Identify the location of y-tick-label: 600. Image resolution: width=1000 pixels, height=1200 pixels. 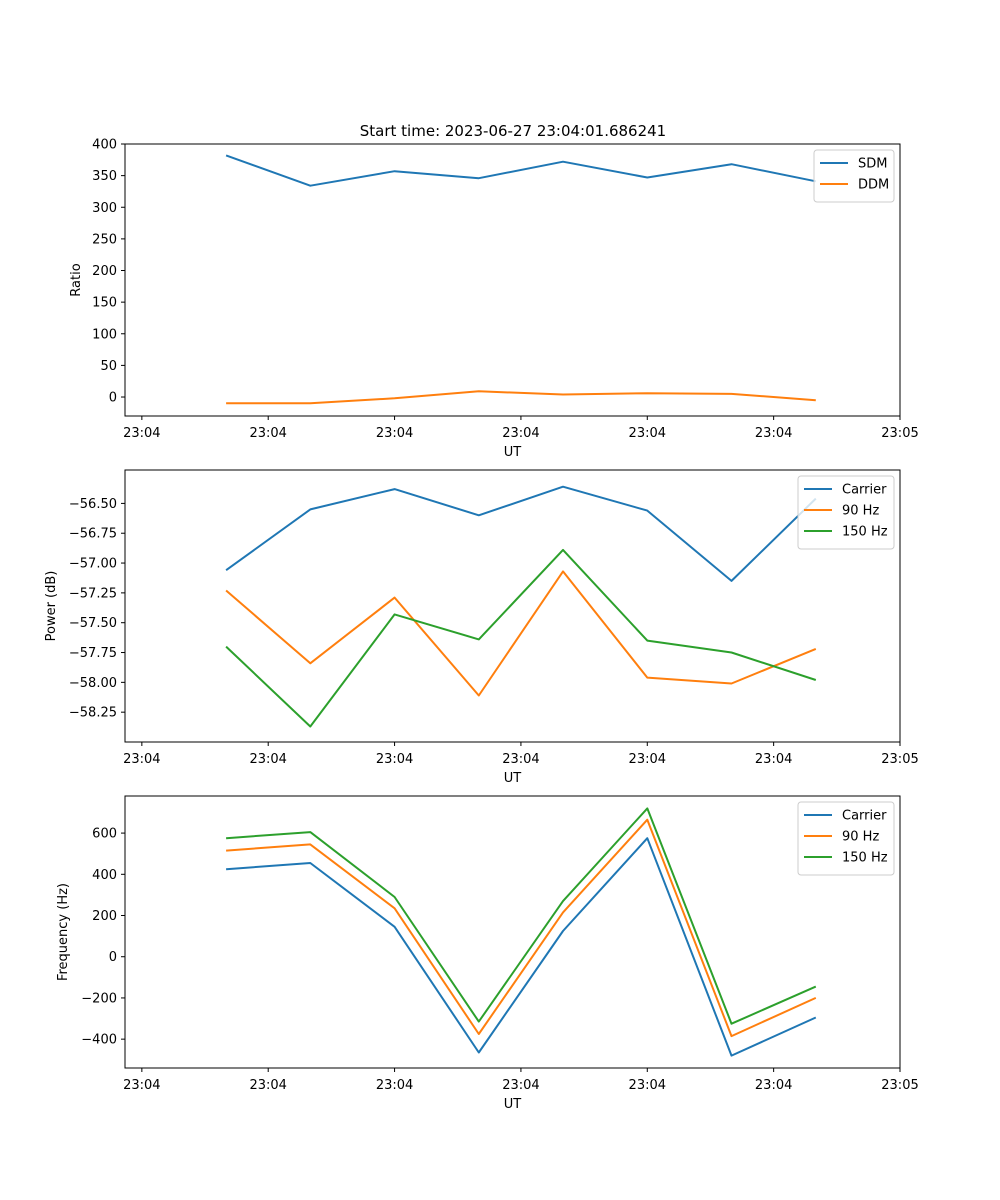
(104, 834).